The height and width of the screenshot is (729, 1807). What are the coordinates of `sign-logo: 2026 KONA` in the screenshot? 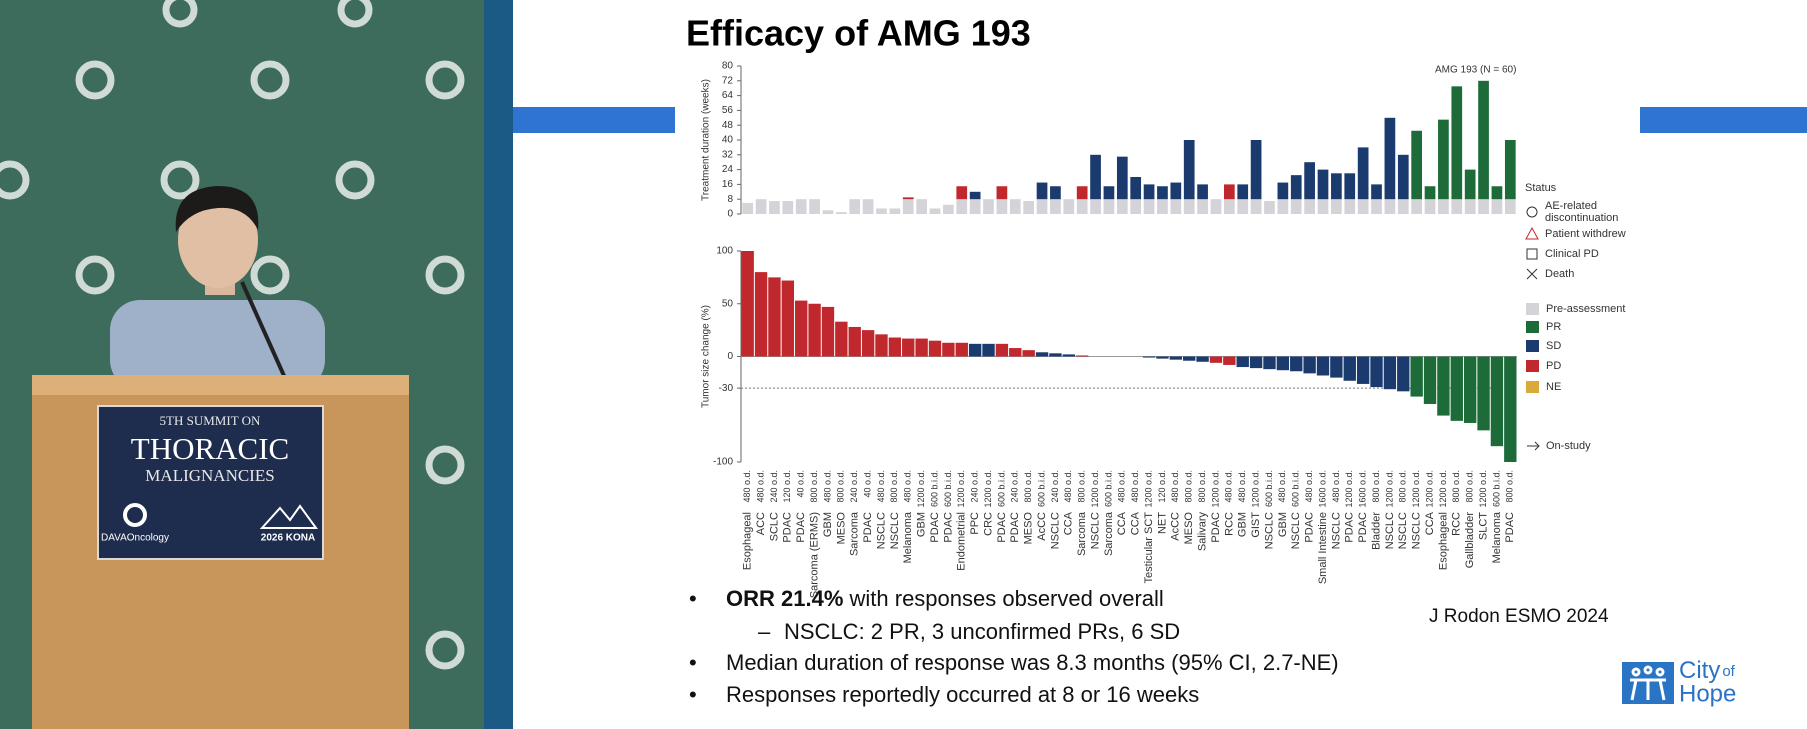 It's located at (288, 538).